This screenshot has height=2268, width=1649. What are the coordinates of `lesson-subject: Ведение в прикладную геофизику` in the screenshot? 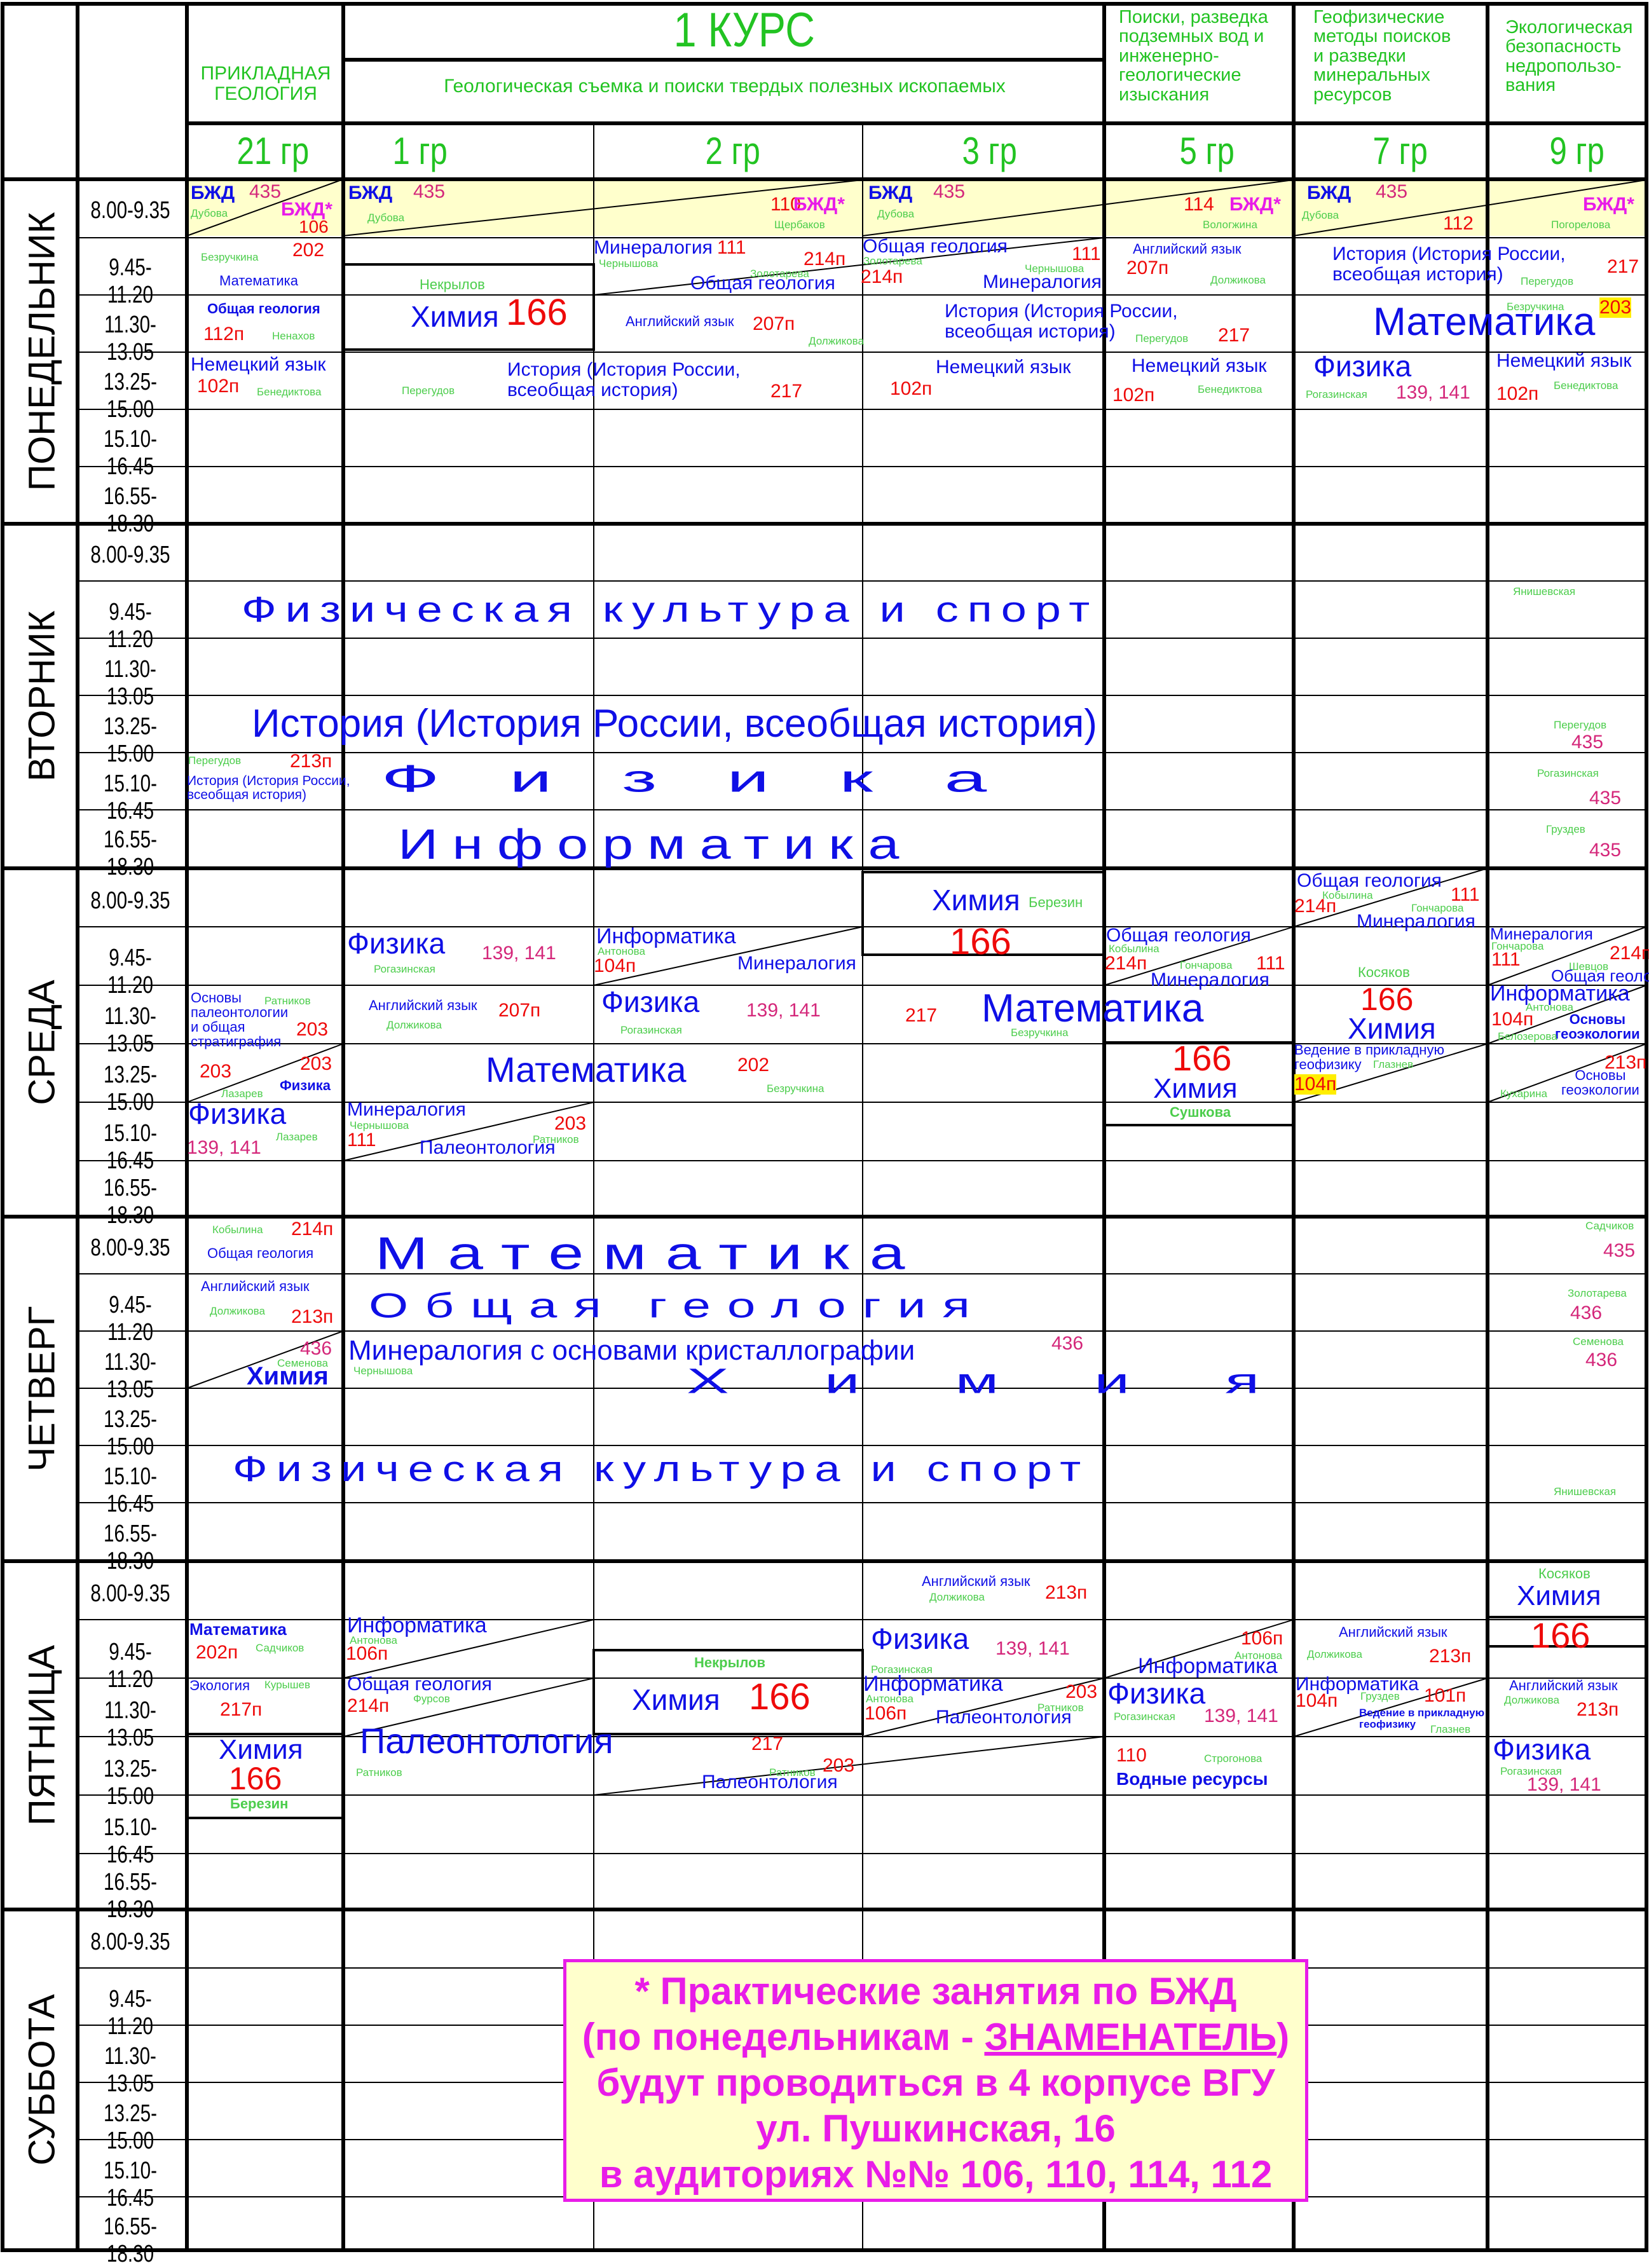 It's located at (1422, 1718).